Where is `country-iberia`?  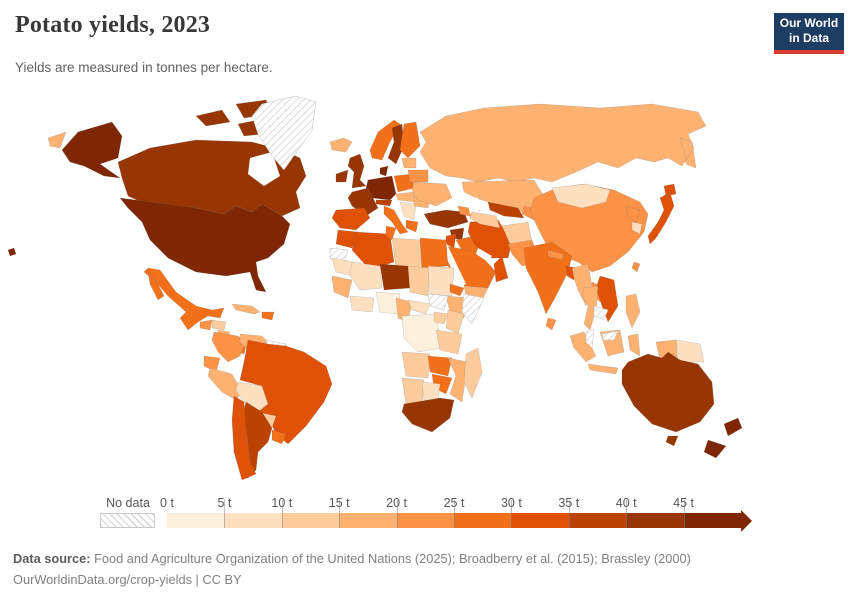 country-iberia is located at coordinates (351, 219).